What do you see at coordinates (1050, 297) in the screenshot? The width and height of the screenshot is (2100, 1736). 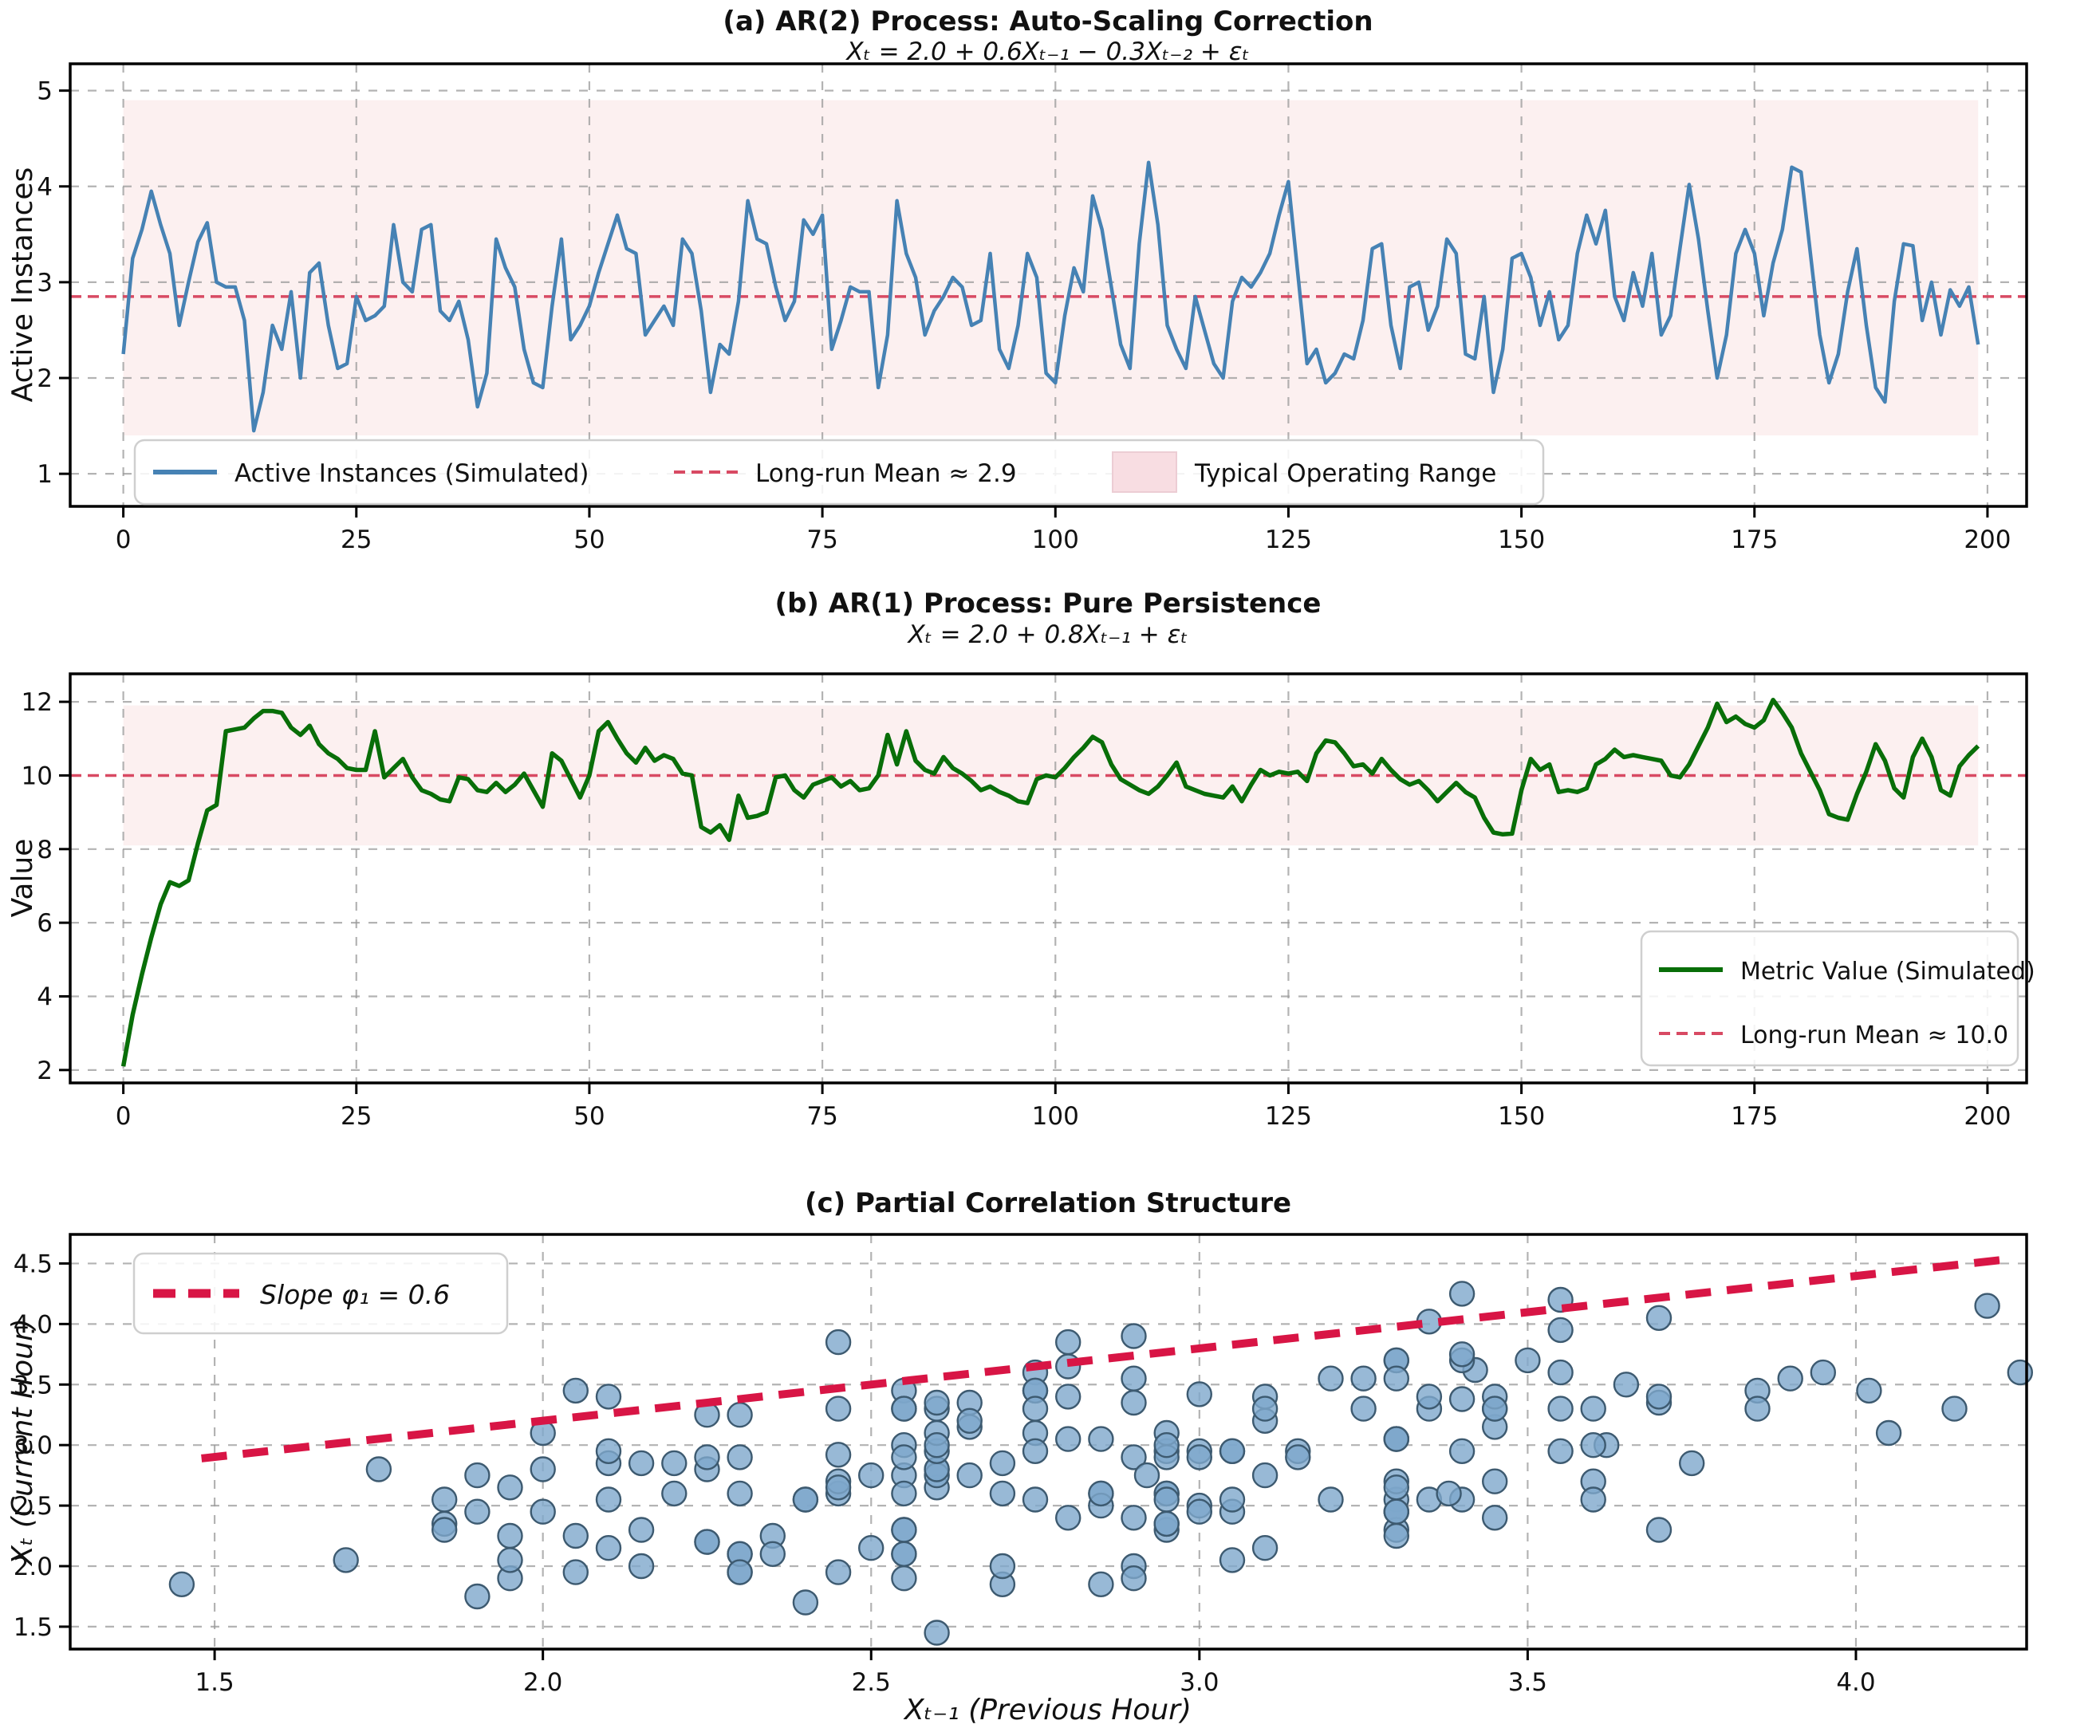 I see `series-a-line` at bounding box center [1050, 297].